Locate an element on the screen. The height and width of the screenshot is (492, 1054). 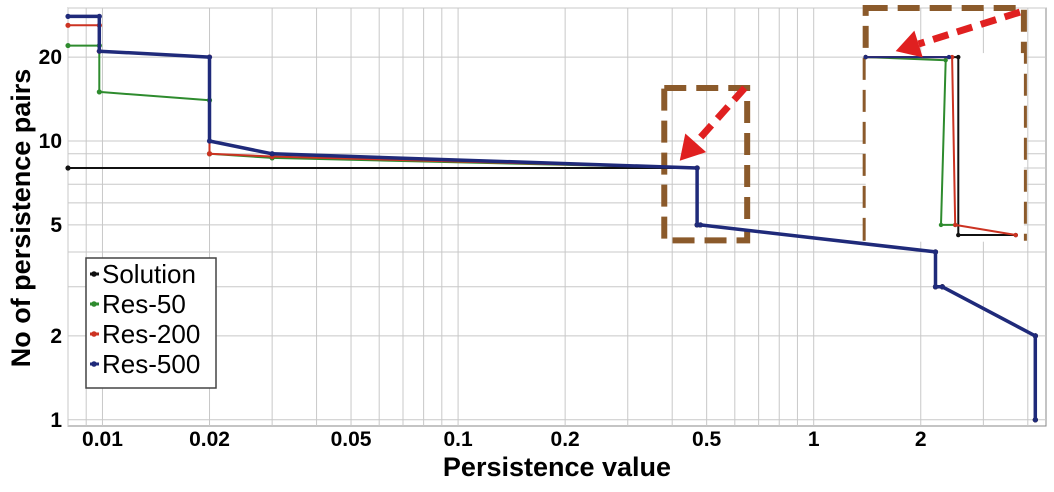
x-tick-label: 0.5 is located at coordinates (707, 439).